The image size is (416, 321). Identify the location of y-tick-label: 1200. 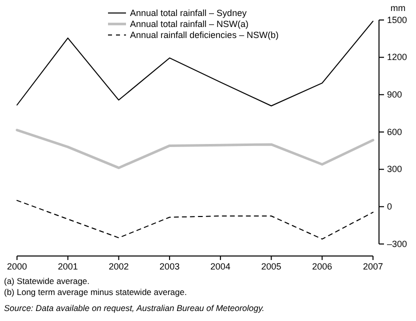
(397, 57).